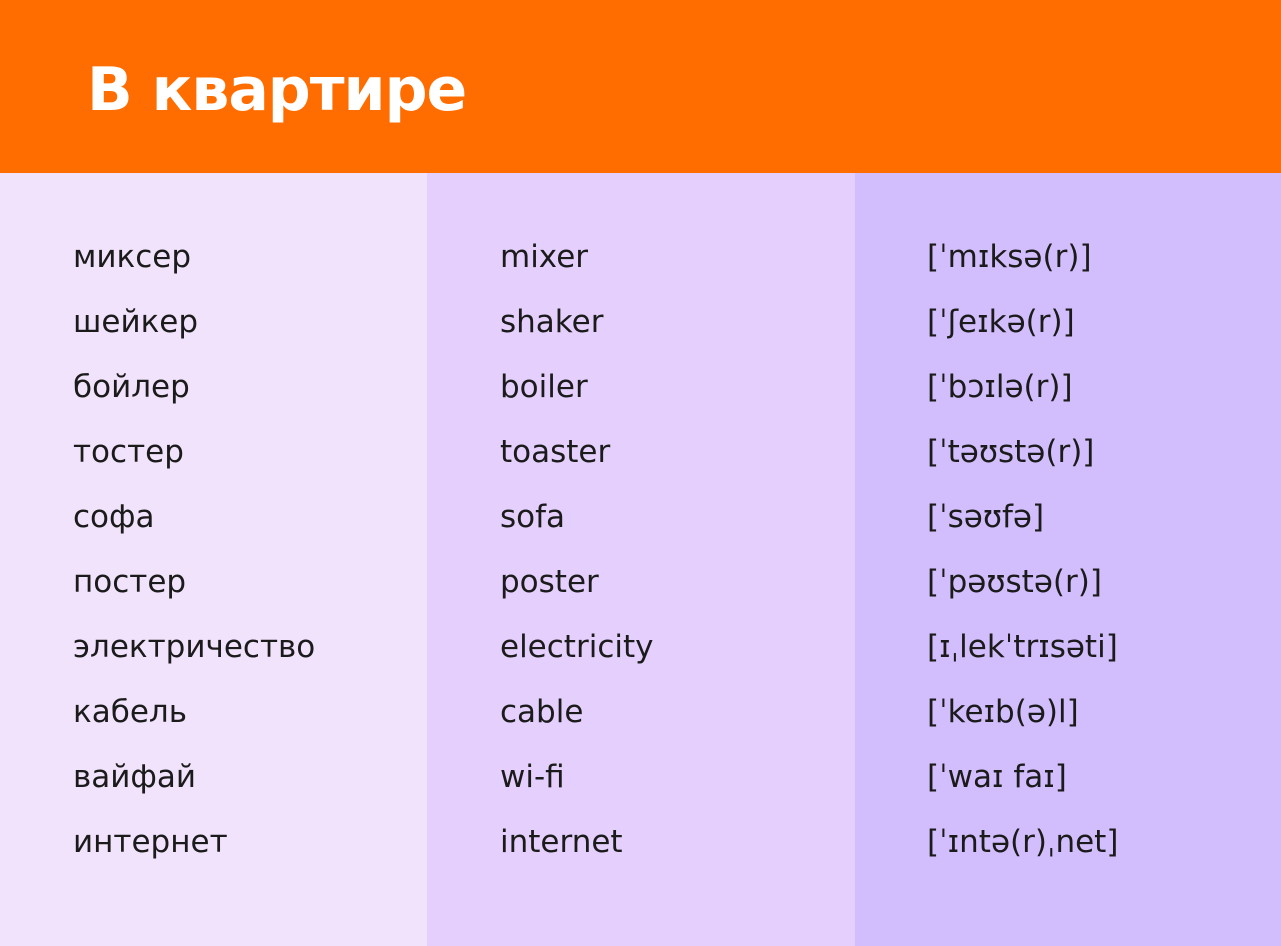 This screenshot has width=1281, height=946. I want to click on english-word: shaker, so click(552, 322).